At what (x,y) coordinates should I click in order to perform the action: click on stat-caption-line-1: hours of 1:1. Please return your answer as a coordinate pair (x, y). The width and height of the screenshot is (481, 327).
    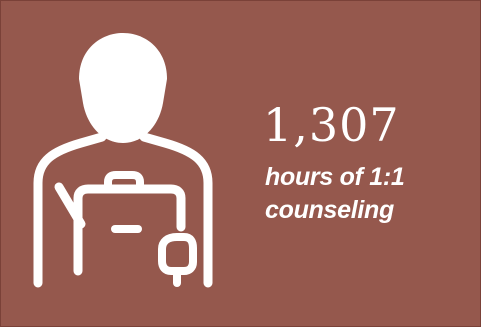
    Looking at the image, I should click on (335, 177).